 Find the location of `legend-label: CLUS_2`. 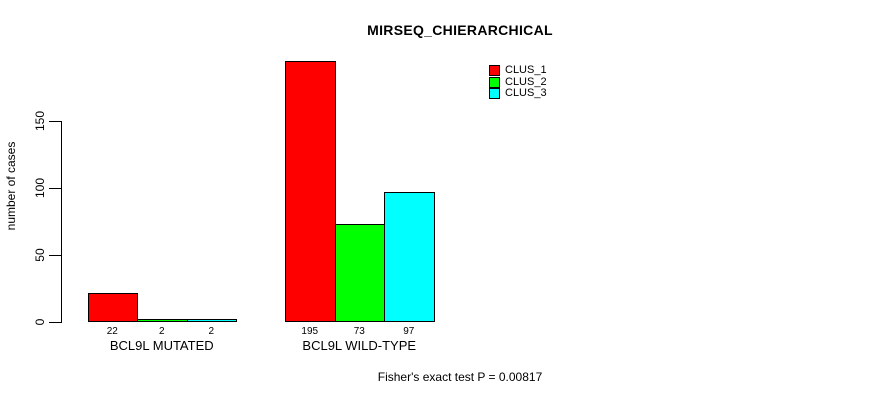

legend-label: CLUS_2 is located at coordinates (526, 81).